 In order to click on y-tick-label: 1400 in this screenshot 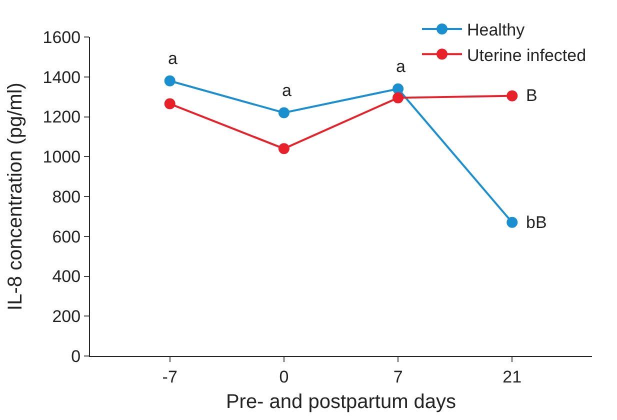, I will do `click(61, 77)`.